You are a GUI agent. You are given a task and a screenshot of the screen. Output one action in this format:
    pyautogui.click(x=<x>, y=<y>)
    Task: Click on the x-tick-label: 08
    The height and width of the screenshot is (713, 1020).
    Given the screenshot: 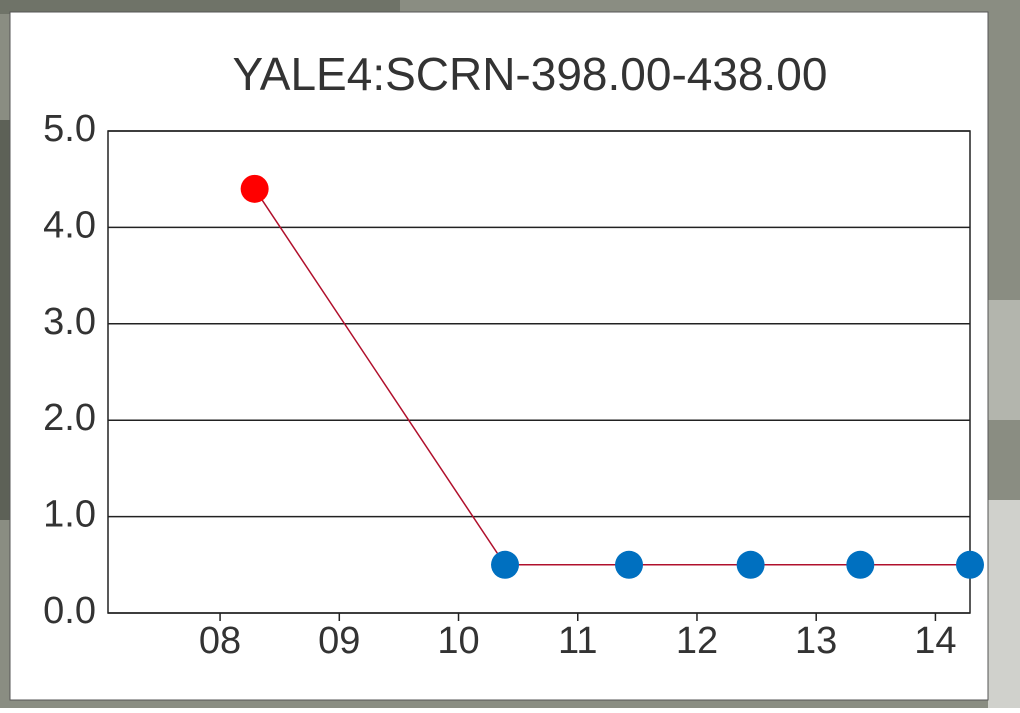 What is the action you would take?
    pyautogui.click(x=220, y=641)
    